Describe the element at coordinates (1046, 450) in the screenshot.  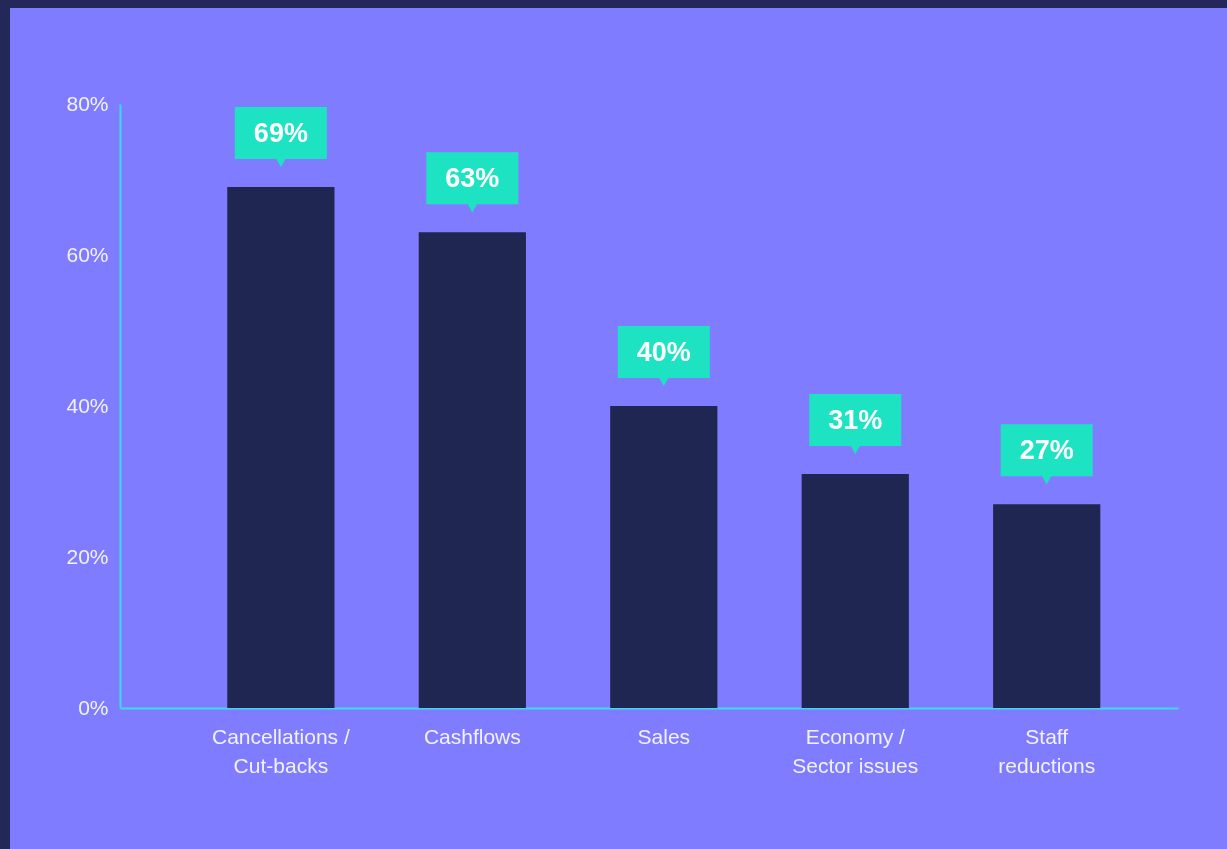
I see `data-label: 27%` at that location.